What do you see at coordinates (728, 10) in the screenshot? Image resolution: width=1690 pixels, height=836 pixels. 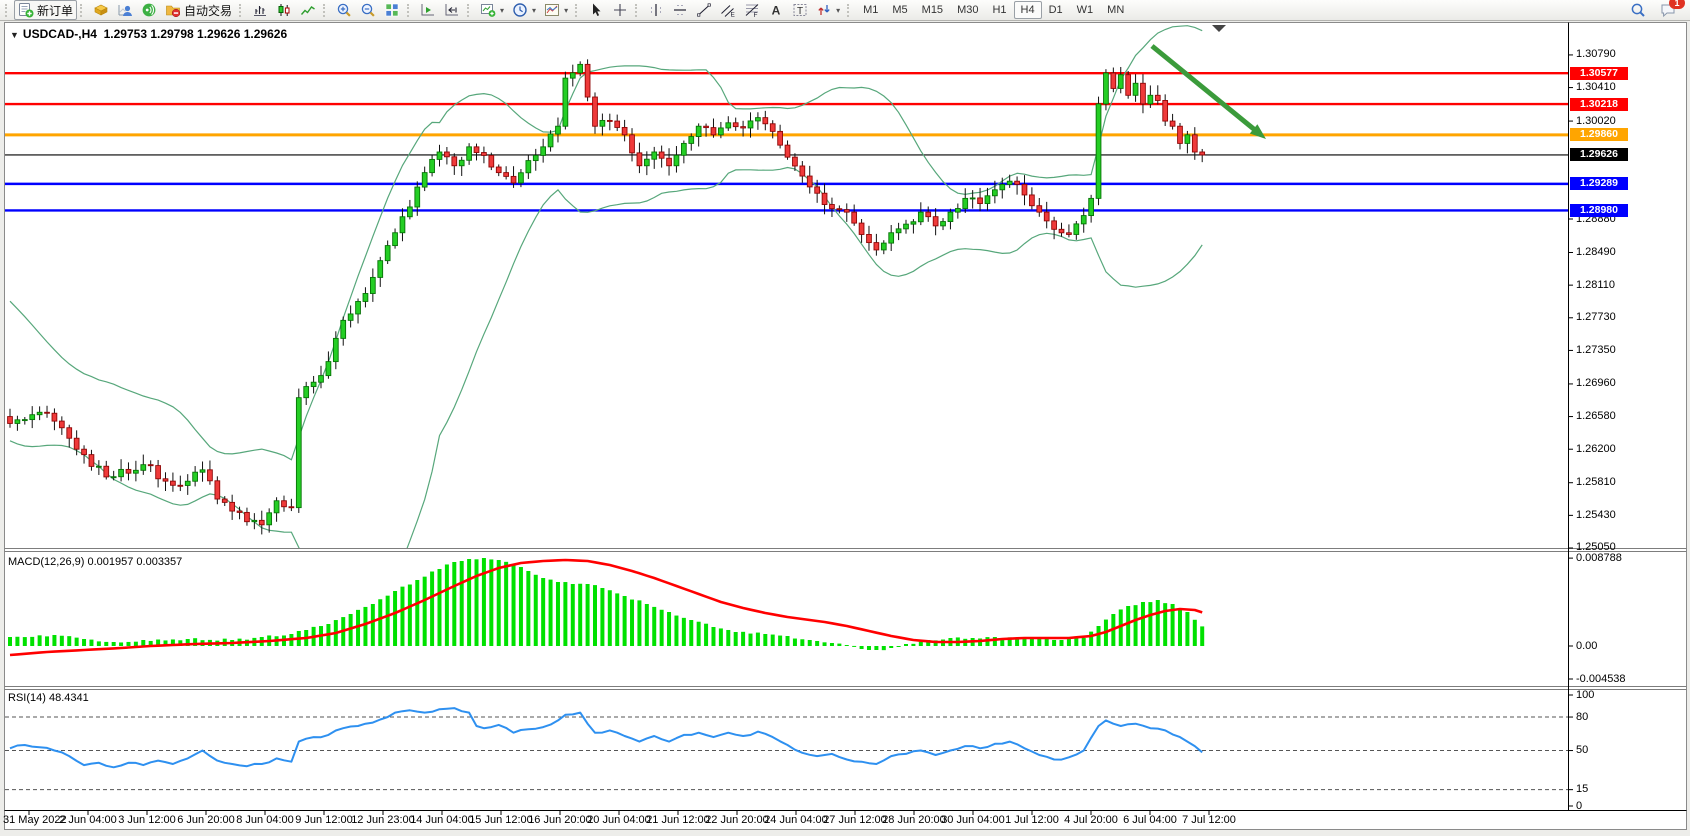 I see `channel-button: E` at bounding box center [728, 10].